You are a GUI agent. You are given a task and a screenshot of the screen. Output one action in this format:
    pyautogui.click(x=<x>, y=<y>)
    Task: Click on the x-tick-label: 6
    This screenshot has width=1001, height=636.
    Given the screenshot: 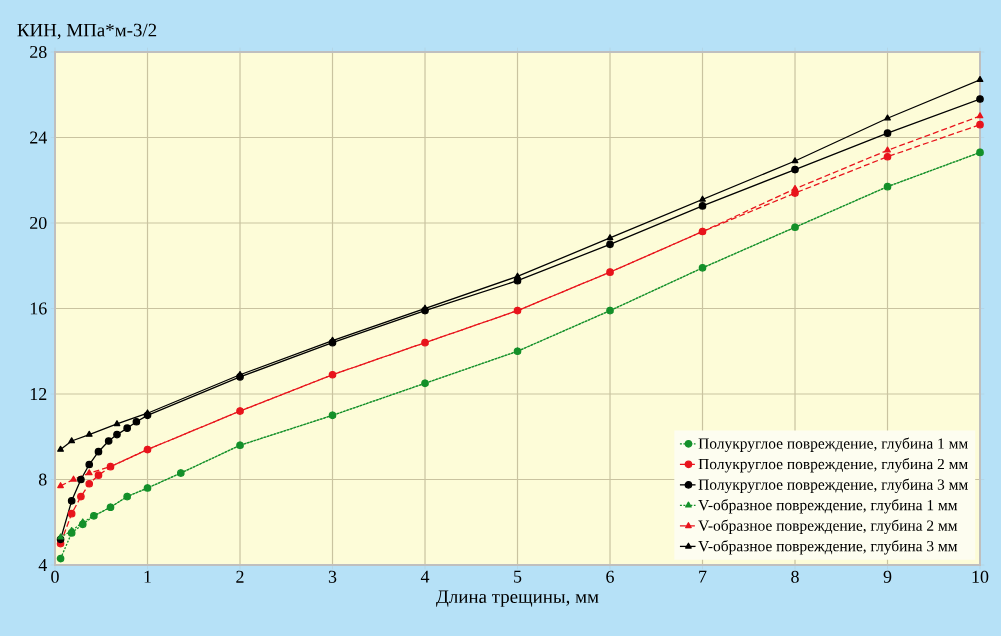 What is the action you would take?
    pyautogui.click(x=610, y=576)
    